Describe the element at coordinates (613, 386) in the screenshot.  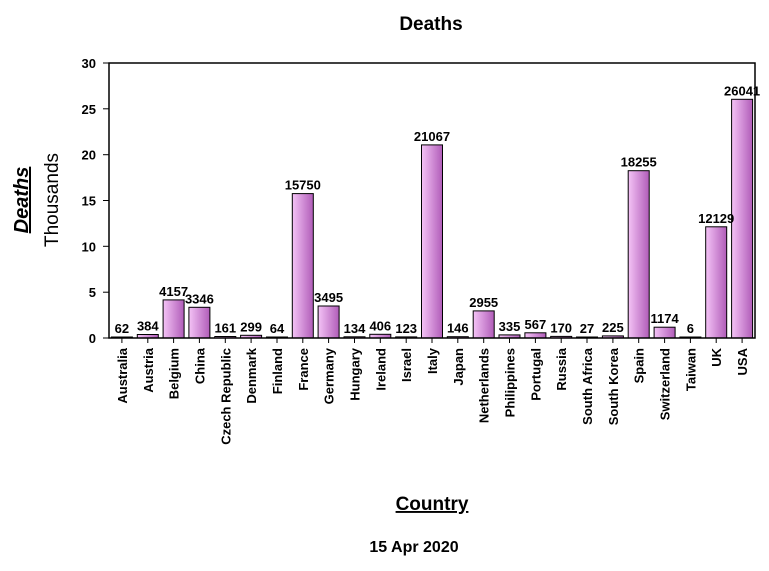
I see `category-label-19: South Korea` at that location.